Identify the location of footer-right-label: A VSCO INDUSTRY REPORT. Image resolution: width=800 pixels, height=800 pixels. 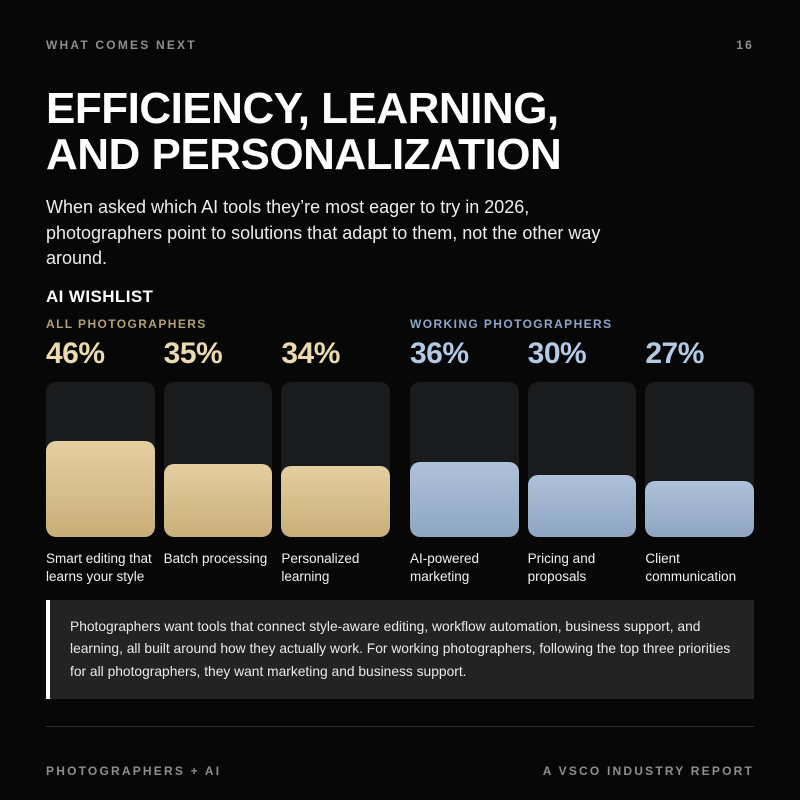
(648, 771).